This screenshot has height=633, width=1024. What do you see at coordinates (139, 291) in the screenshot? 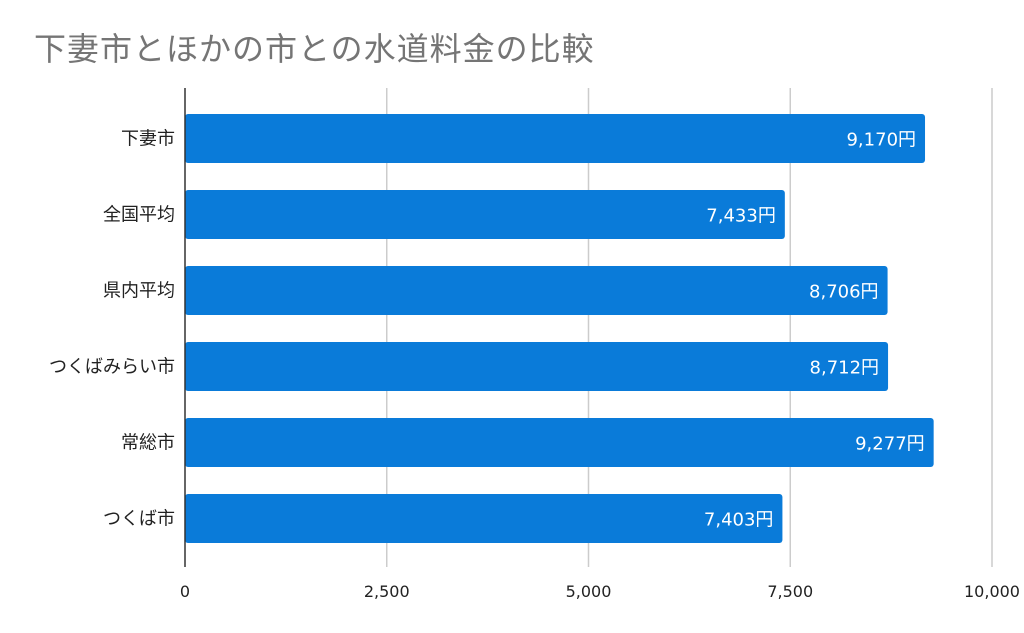
I see `category-label: 県内平均` at bounding box center [139, 291].